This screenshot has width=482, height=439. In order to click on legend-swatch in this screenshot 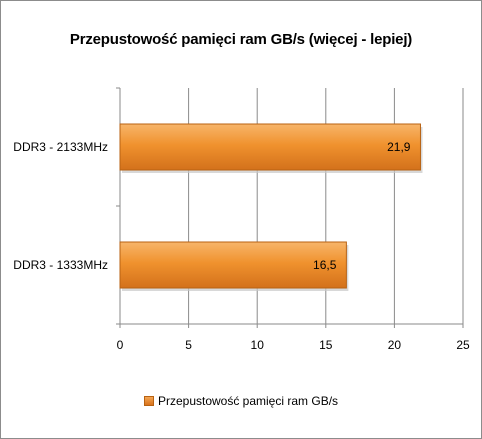, I will do `click(148, 401)`.